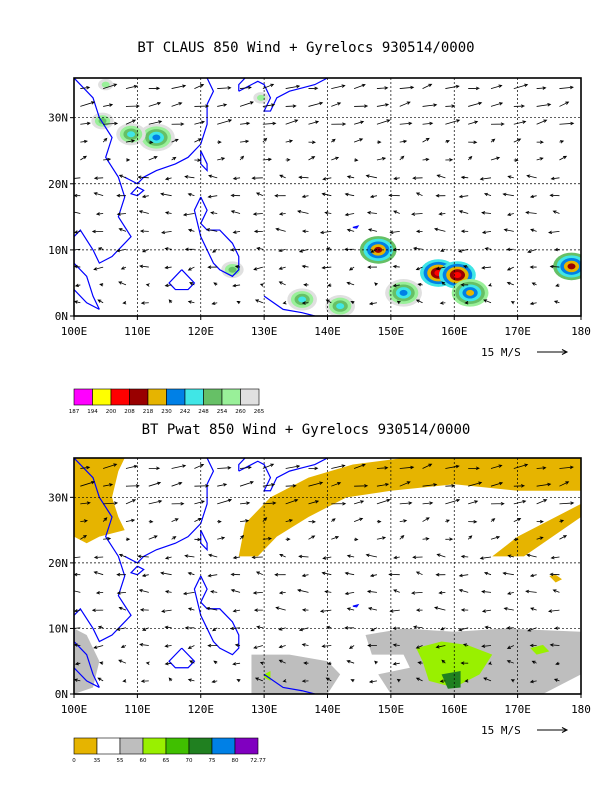  I want to click on x-tick-label: 140E, so click(327, 709).